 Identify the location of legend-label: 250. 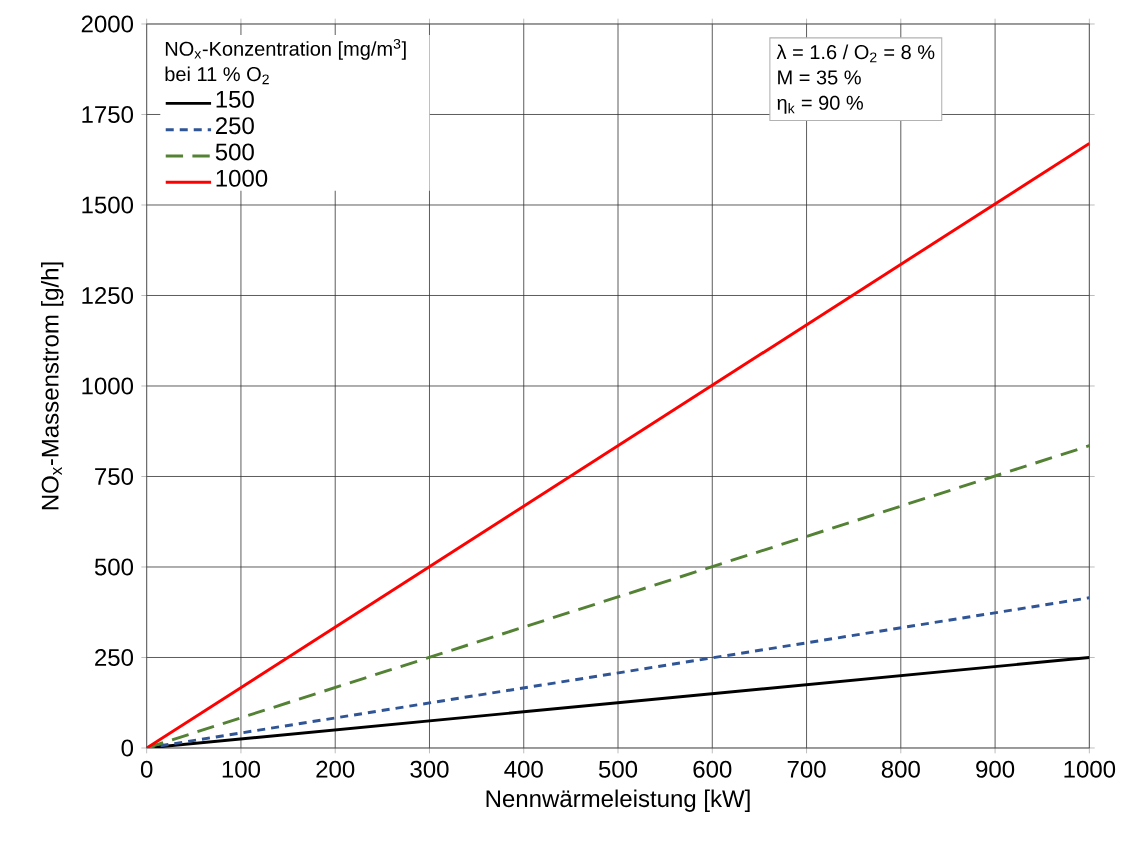
(234, 126).